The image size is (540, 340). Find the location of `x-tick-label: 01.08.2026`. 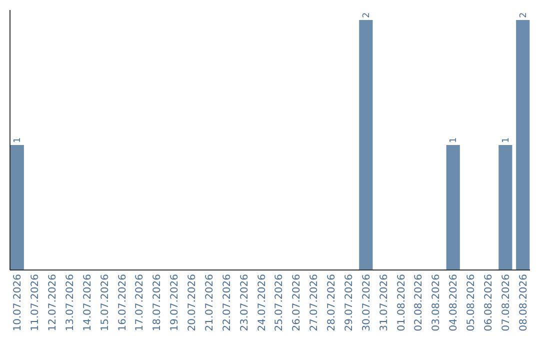

x-tick-label: 01.08.2026 is located at coordinates (402, 303).